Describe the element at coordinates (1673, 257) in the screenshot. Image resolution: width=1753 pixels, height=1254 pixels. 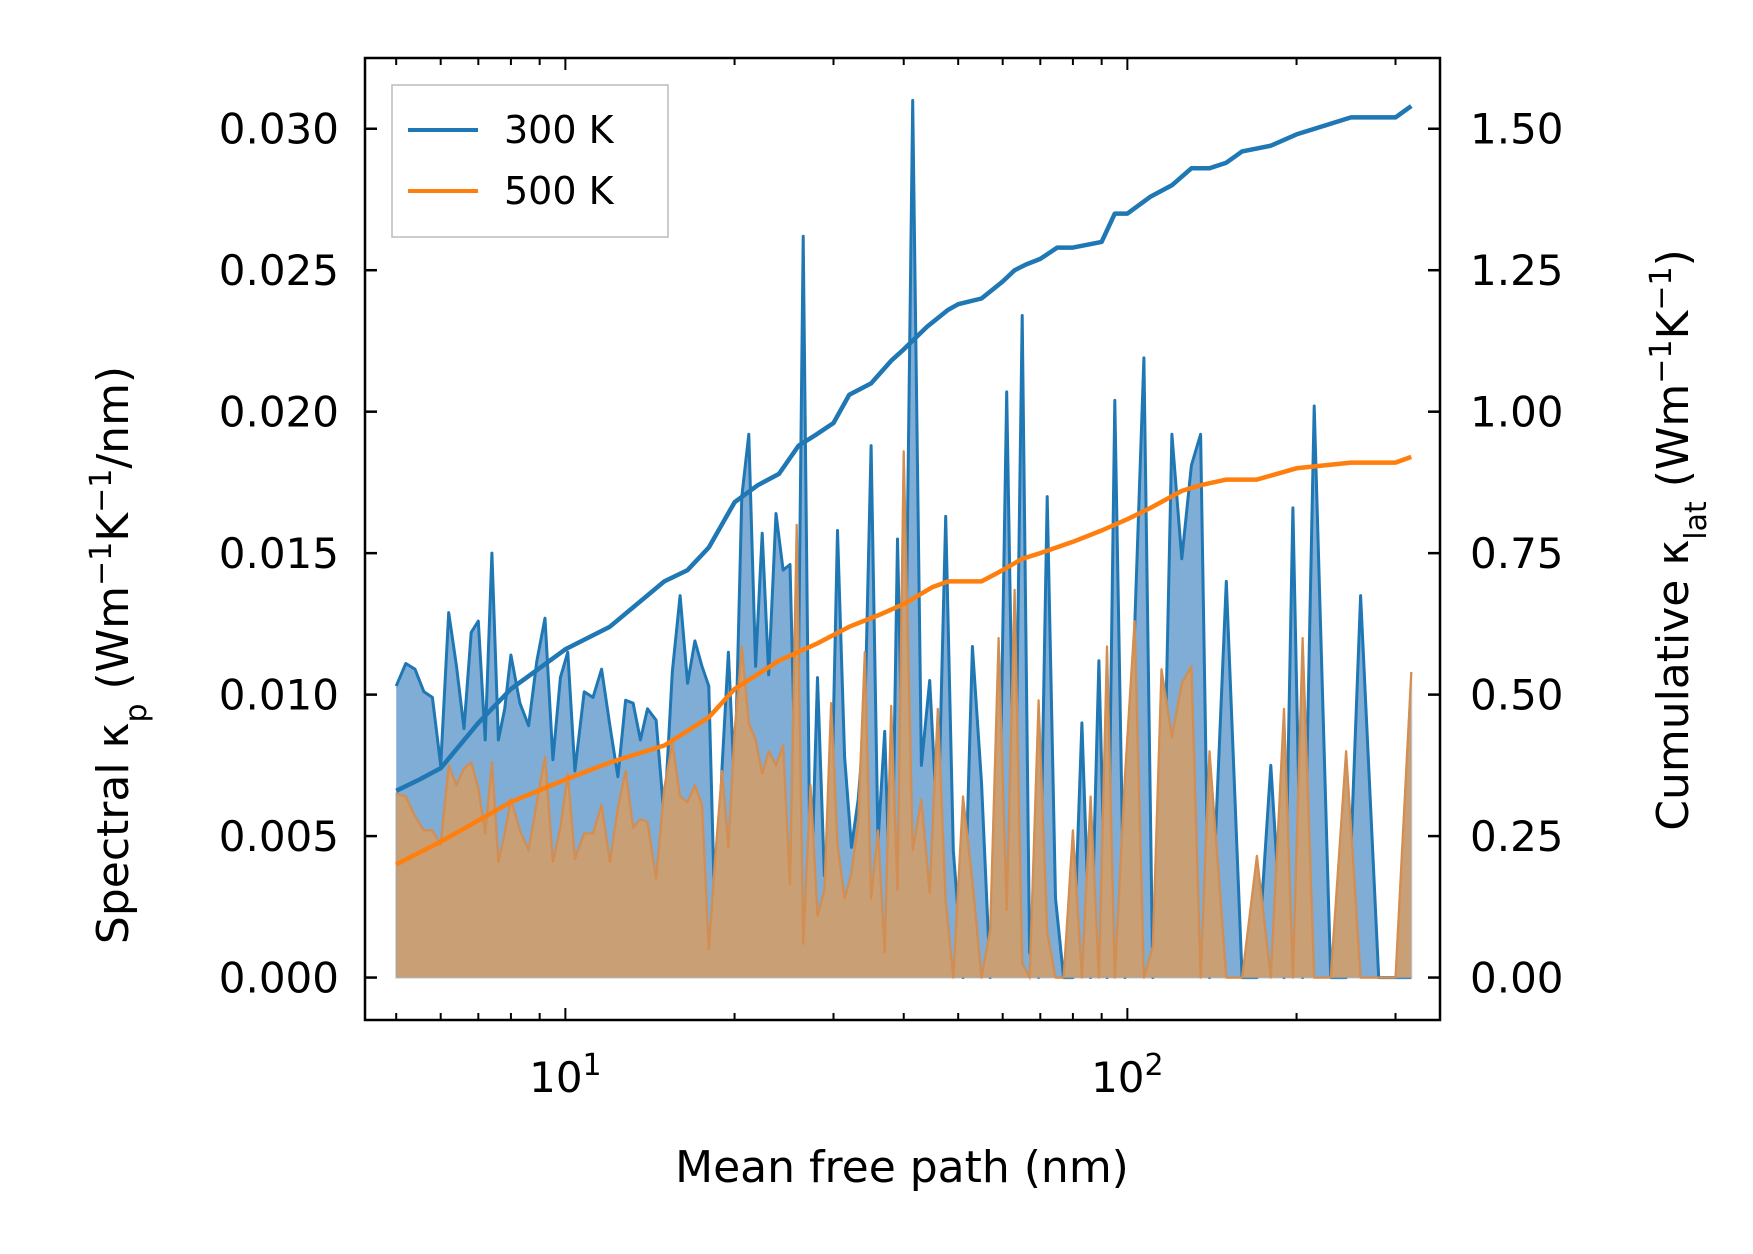
I see `y-right-title-units-tail: )` at that location.